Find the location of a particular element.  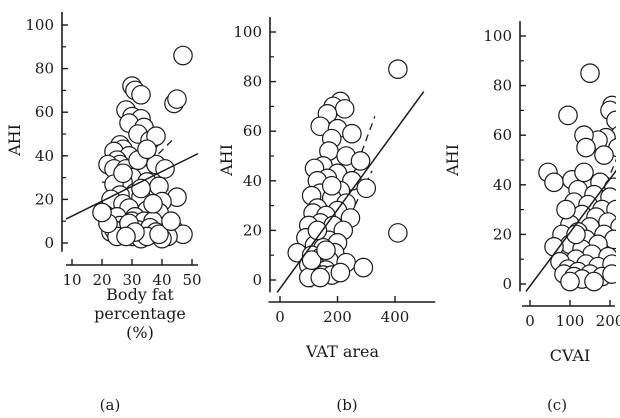

x-tick-label: 400 is located at coordinates (395, 317).